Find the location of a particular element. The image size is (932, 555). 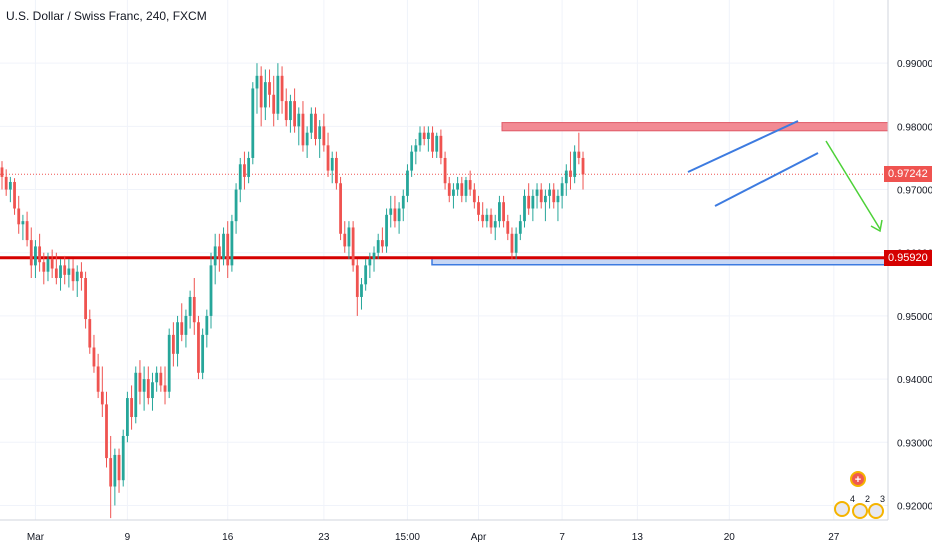

event-badges: + 4 2 3 is located at coordinates (859, 495).